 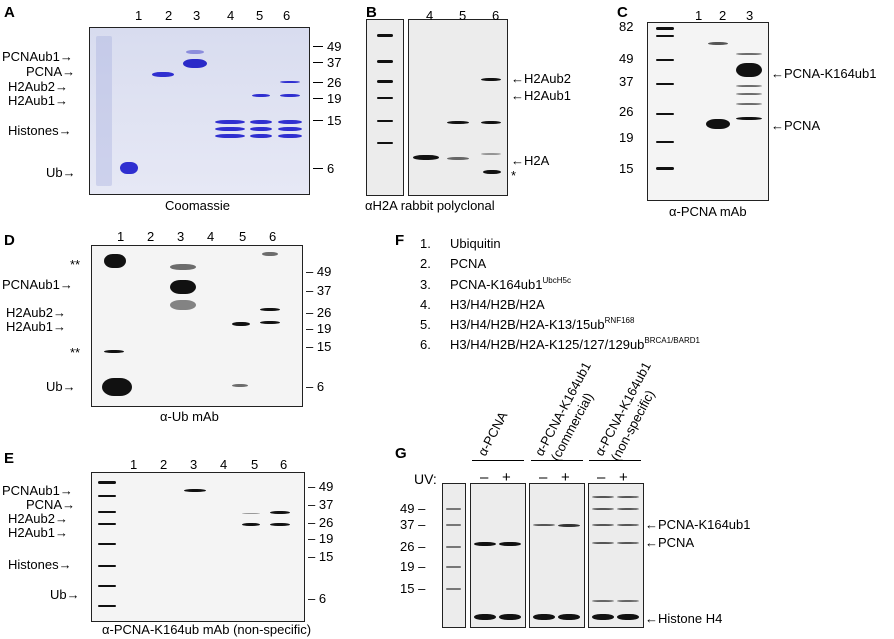 What do you see at coordinates (9, 458) in the screenshot?
I see `panel-e-letter: E` at bounding box center [9, 458].